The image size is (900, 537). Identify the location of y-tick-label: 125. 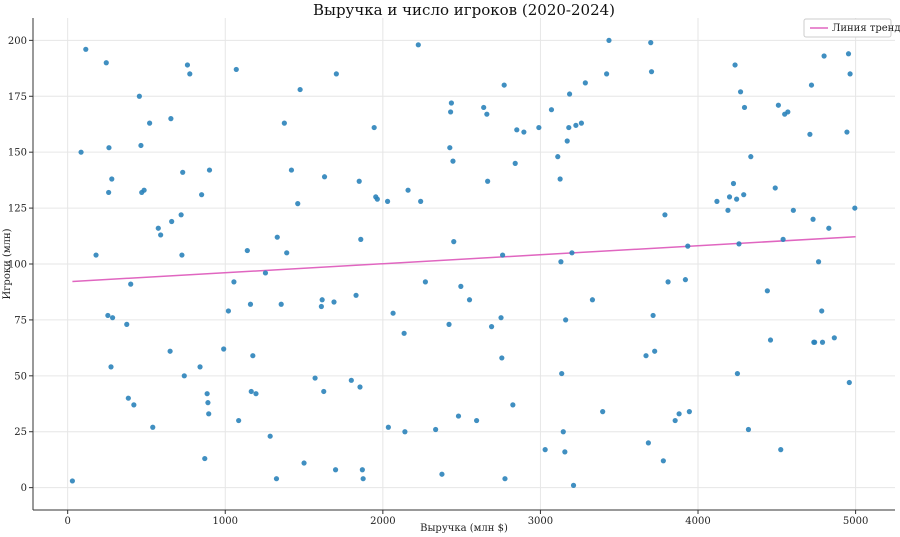
(17, 209).